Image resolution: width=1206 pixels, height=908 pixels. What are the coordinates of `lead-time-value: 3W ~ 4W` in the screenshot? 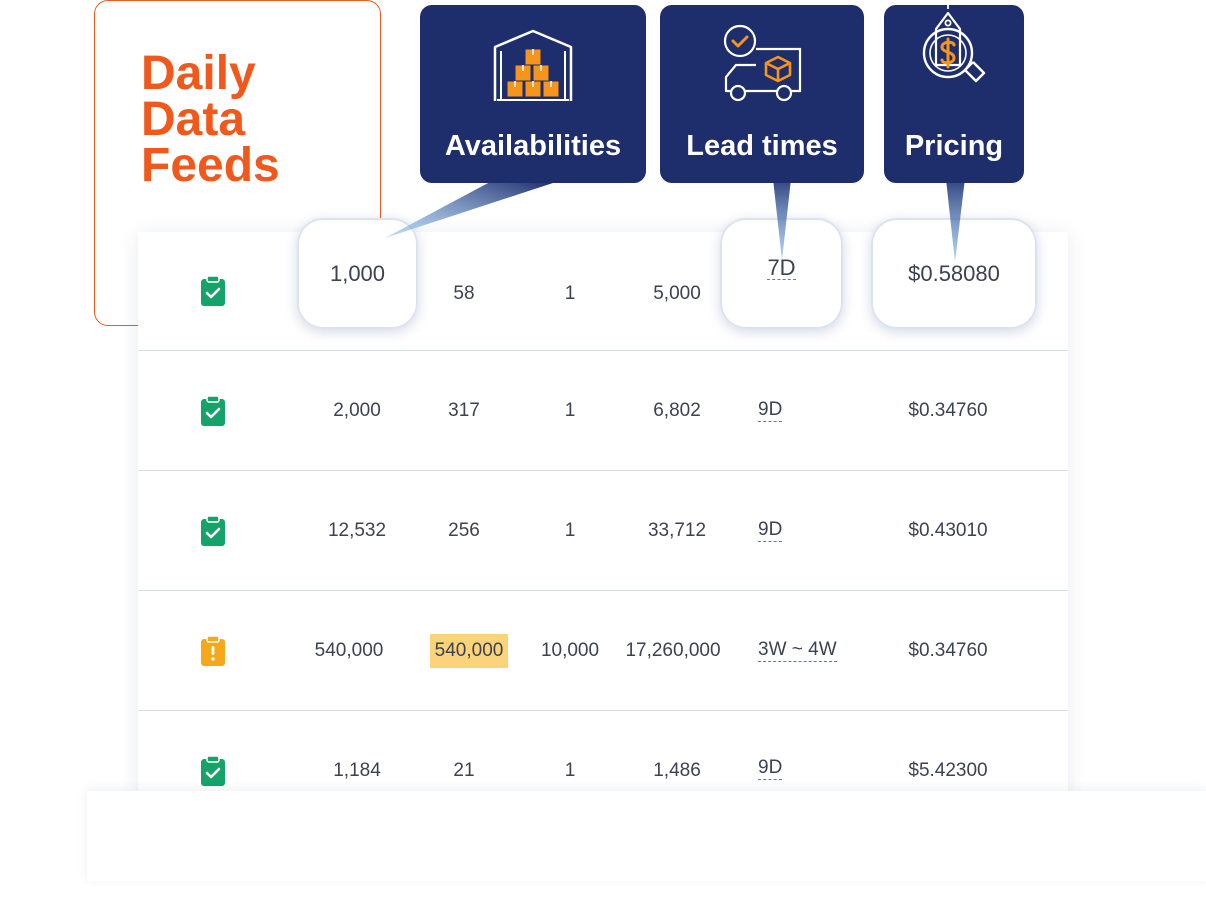 It's located at (797, 650).